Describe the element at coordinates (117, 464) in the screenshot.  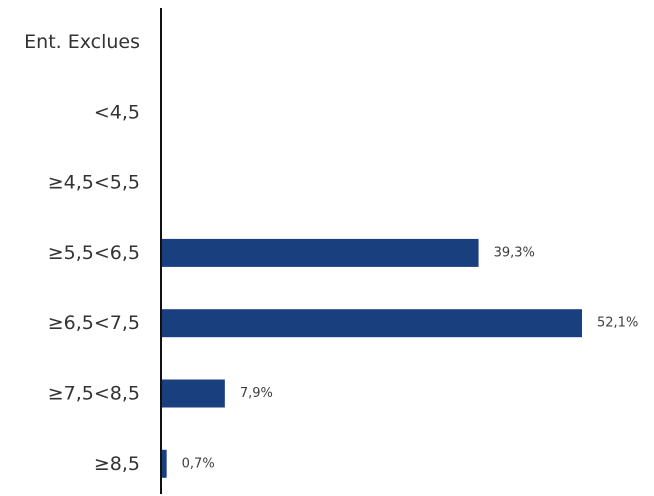
I see `category-label: ≥8,5` at that location.